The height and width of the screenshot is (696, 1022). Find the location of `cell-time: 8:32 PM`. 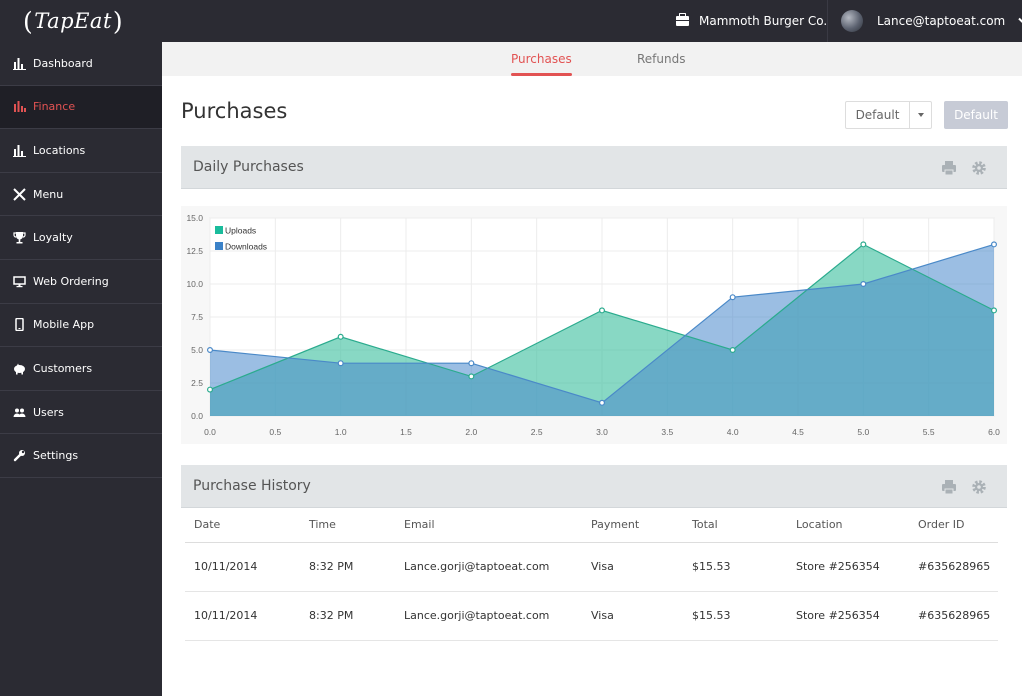

cell-time: 8:32 PM is located at coordinates (347, 616).